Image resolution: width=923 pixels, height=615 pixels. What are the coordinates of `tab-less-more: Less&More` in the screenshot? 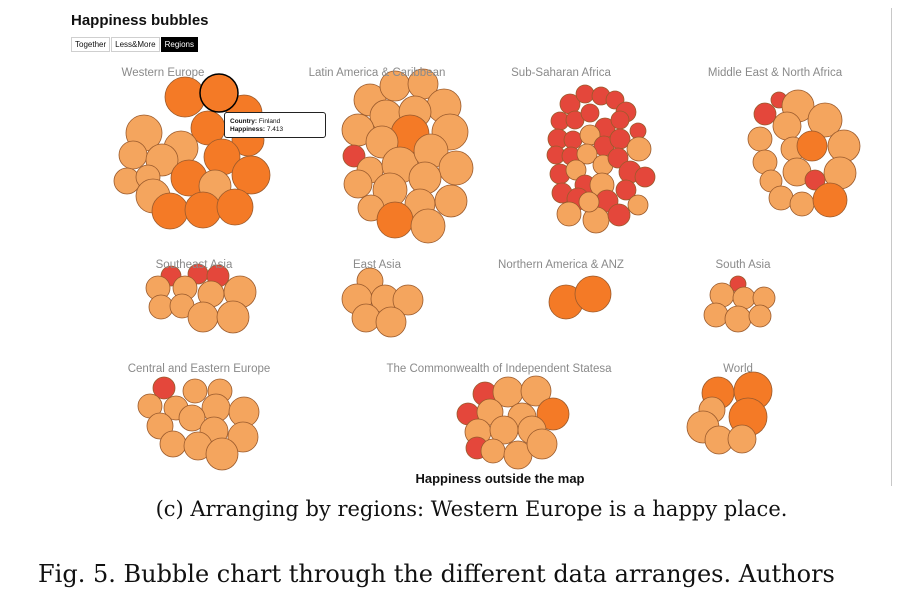 It's located at (135, 44).